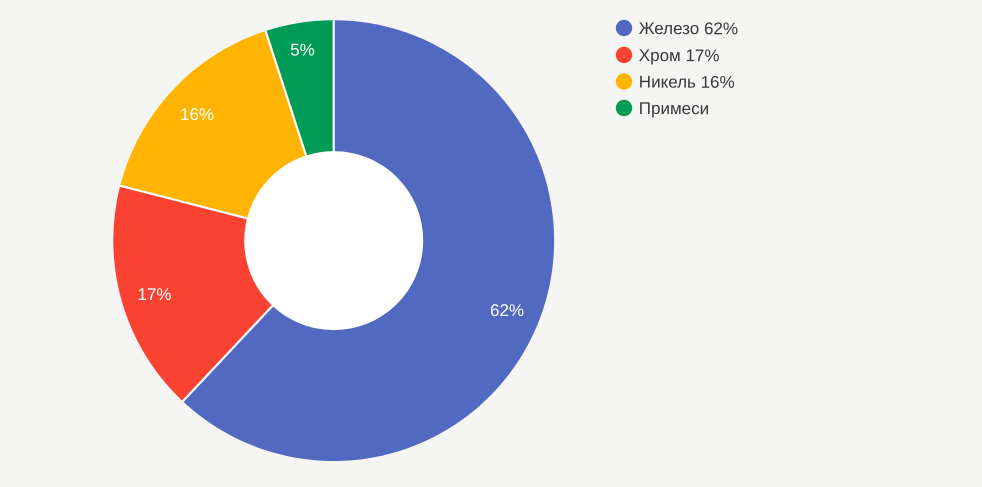 This screenshot has height=487, width=982. What do you see at coordinates (688, 28) in the screenshot?
I see `svg-text: Железо 62%` at bounding box center [688, 28].